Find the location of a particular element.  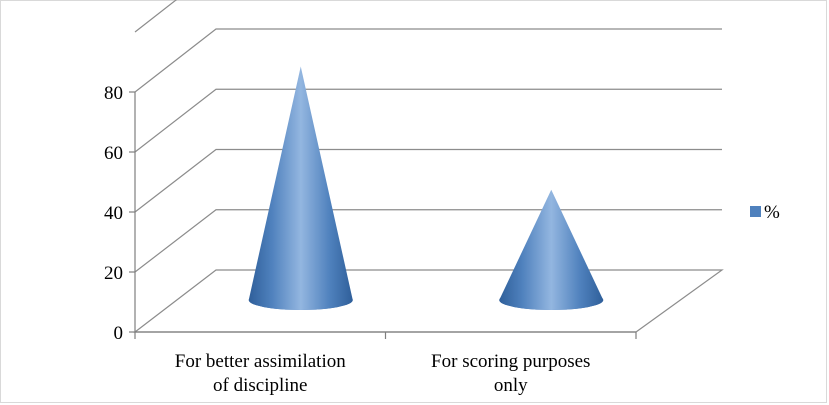

x-tick-label: For better assimilation is located at coordinates (260, 361).